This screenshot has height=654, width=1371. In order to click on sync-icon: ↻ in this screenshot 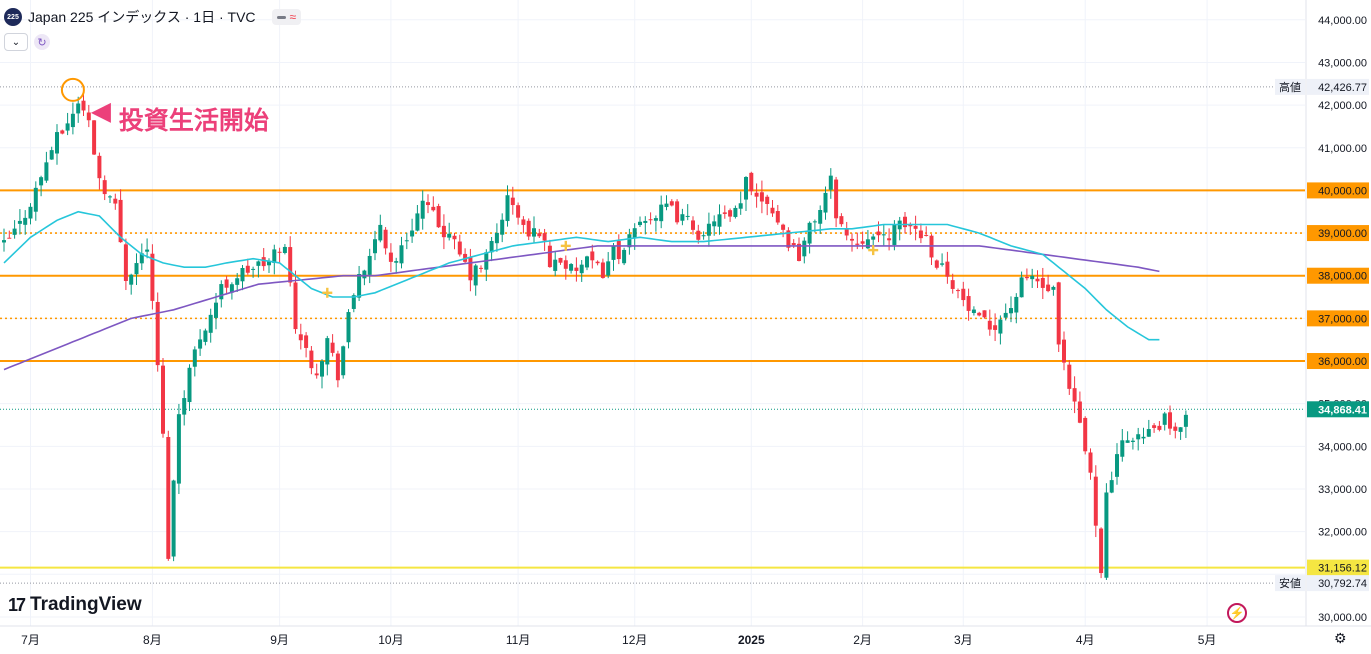, I will do `click(42, 42)`.